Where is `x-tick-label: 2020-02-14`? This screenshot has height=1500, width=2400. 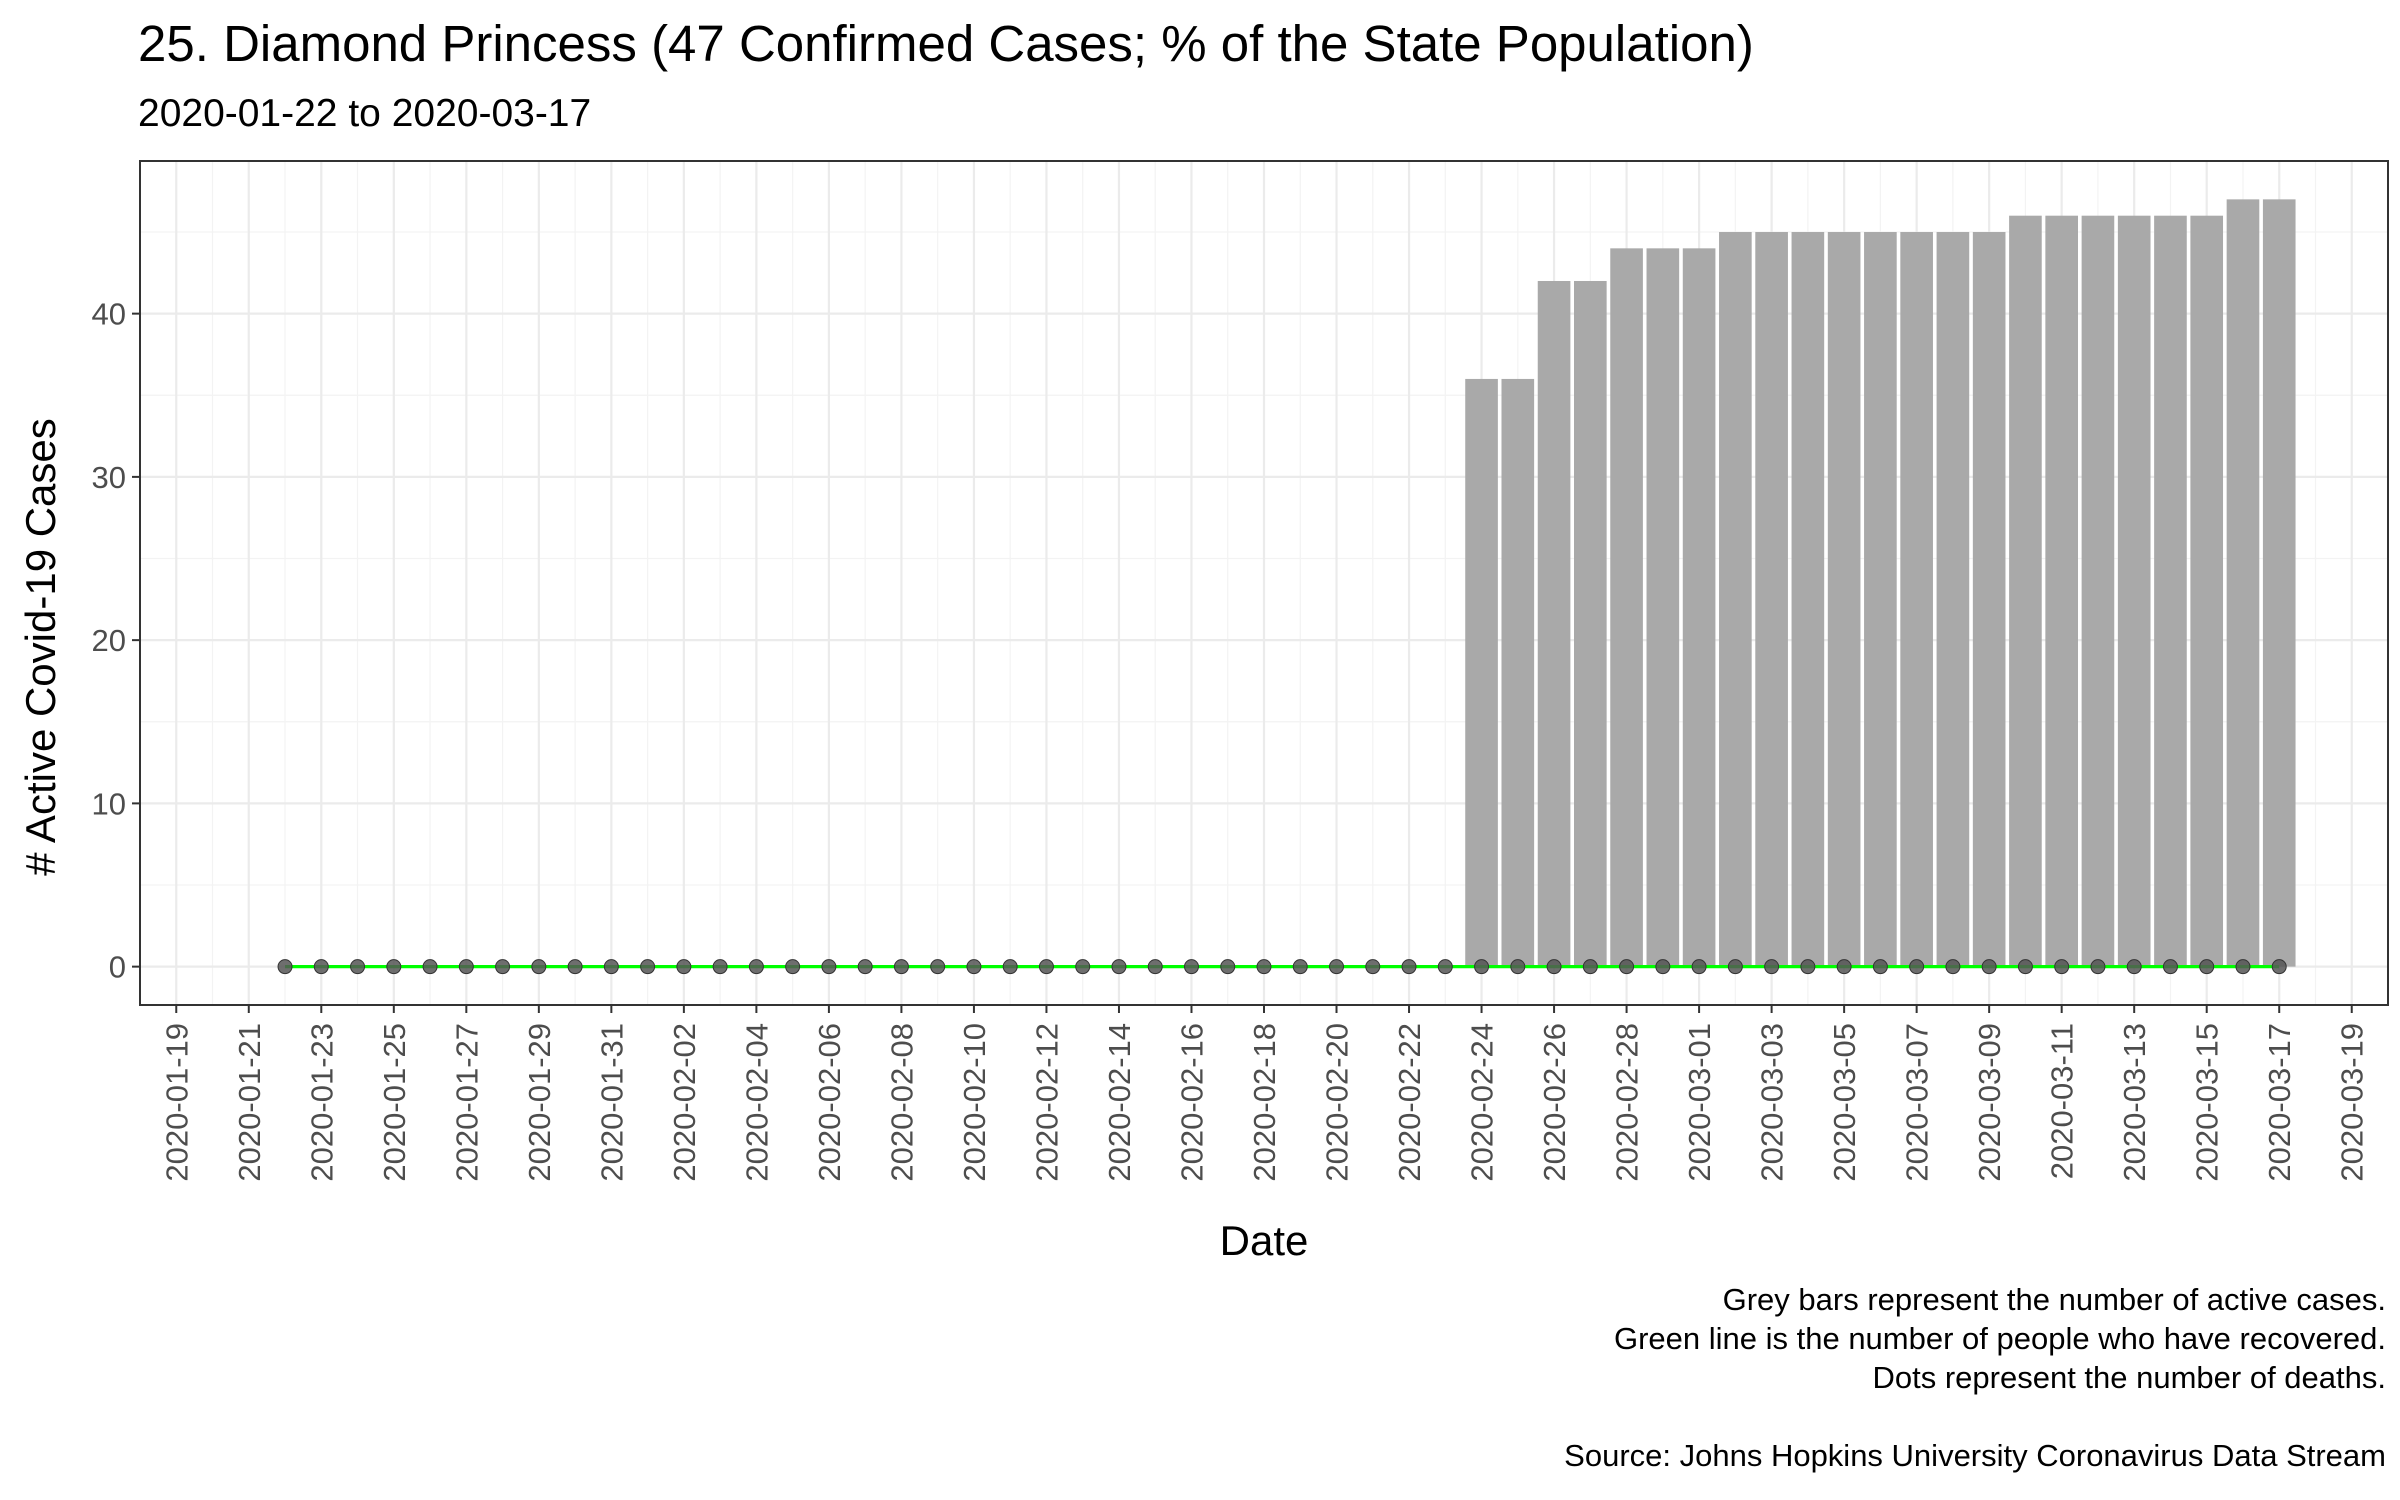
x-tick-label: 2020-02-14 is located at coordinates (1119, 1102).